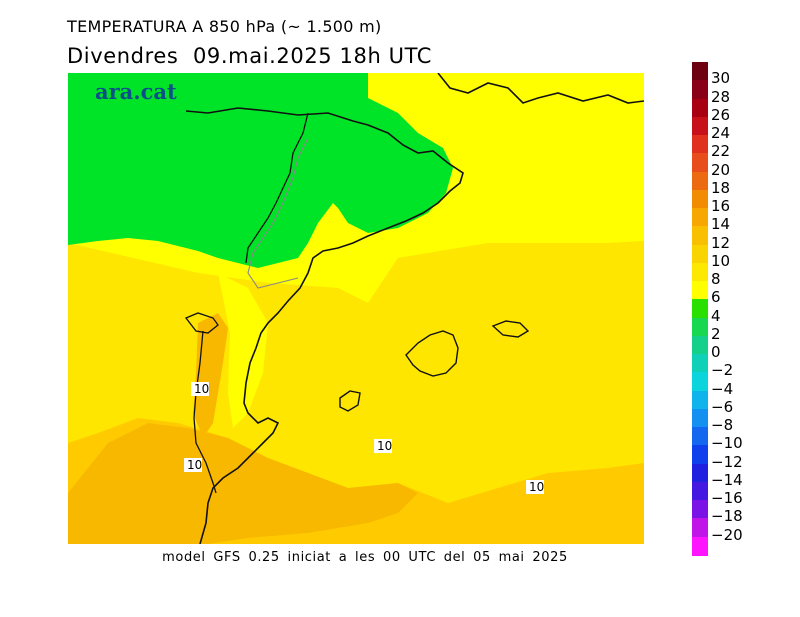  I want to click on color-scale-label: −16, so click(727, 498).